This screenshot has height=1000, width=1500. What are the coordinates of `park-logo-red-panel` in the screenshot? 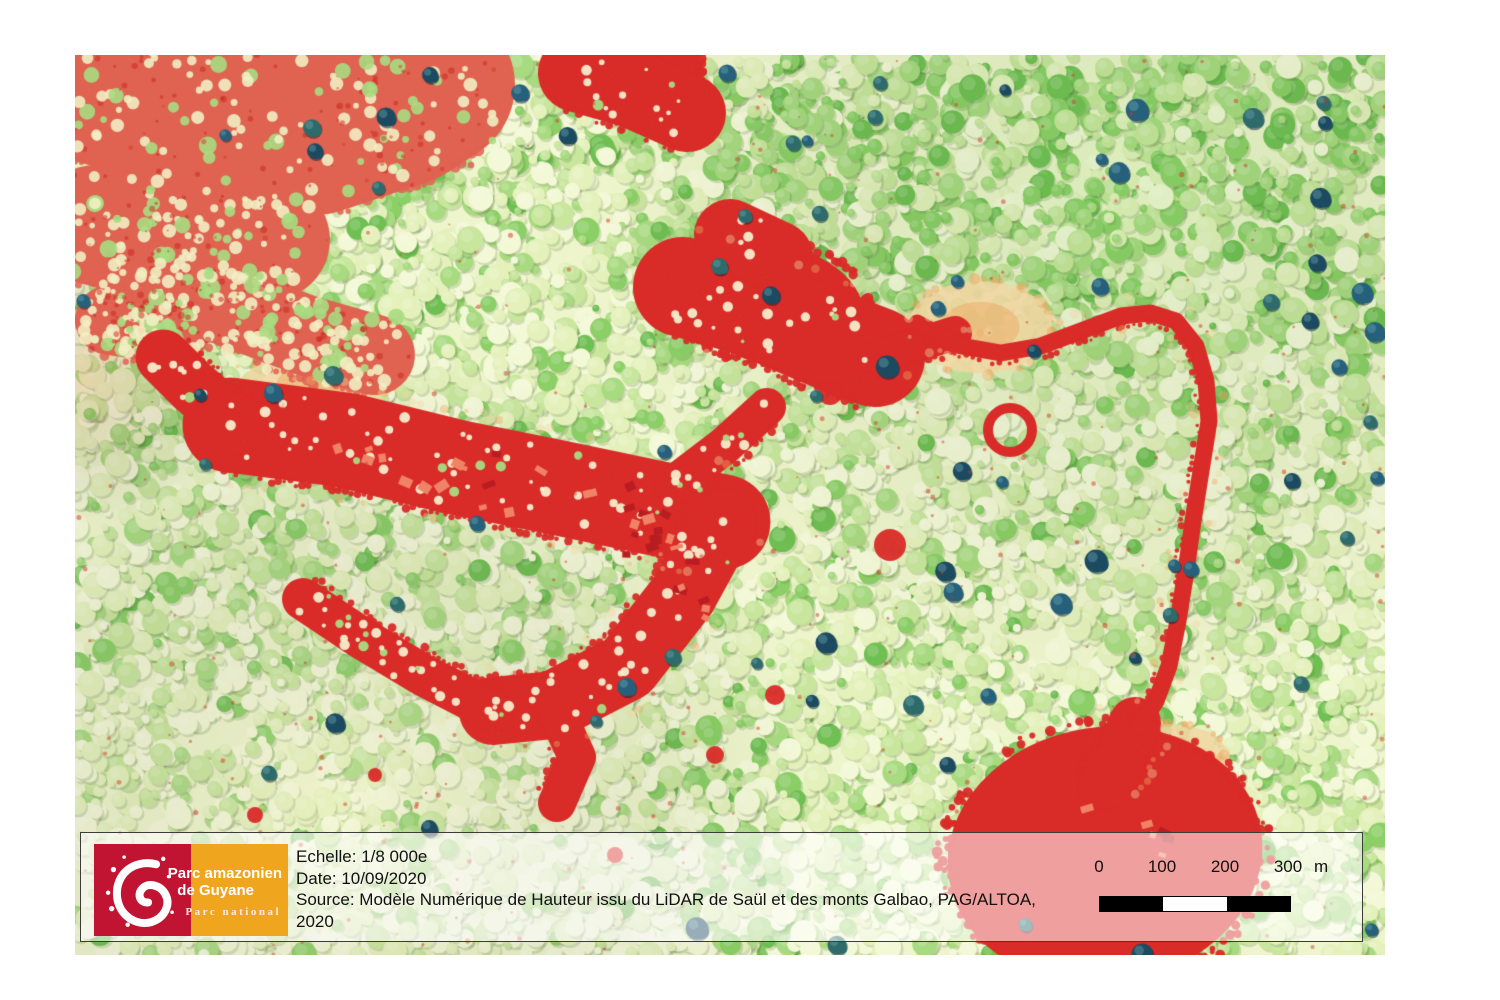 It's located at (142, 890).